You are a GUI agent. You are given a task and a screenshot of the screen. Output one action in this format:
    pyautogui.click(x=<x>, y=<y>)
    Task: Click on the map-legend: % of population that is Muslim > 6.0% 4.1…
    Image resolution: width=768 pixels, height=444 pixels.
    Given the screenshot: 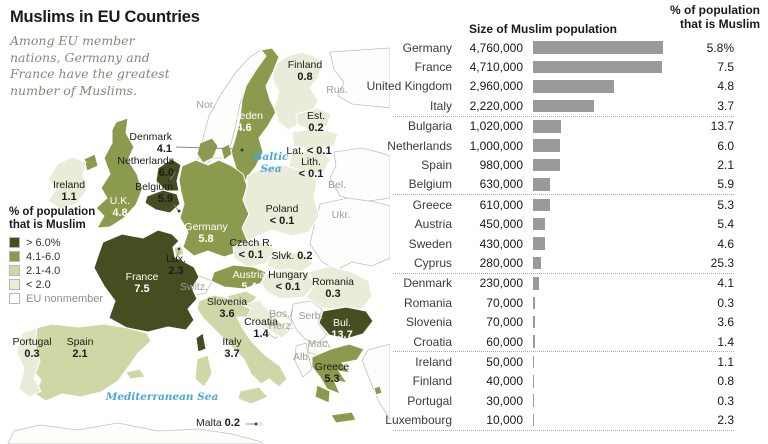 What is the action you would take?
    pyautogui.click(x=56, y=256)
    